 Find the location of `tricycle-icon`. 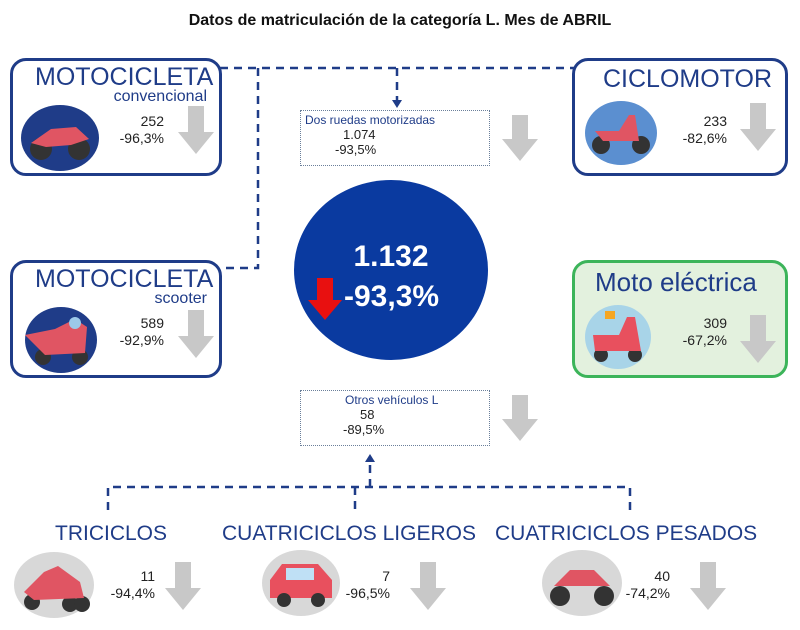

tricycle-icon is located at coordinates (54, 585).